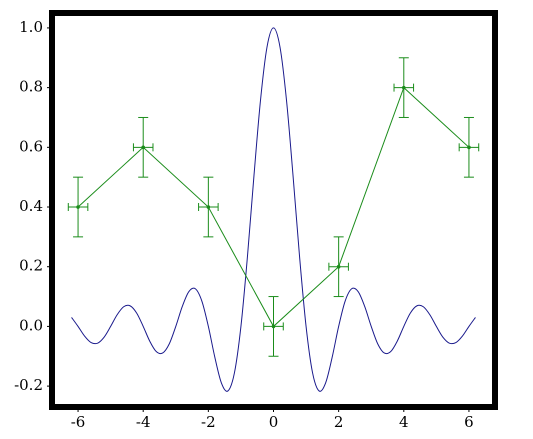 Image resolution: width=533 pixels, height=439 pixels. What do you see at coordinates (78, 422) in the screenshot?
I see `x-tick-label: -6` at bounding box center [78, 422].